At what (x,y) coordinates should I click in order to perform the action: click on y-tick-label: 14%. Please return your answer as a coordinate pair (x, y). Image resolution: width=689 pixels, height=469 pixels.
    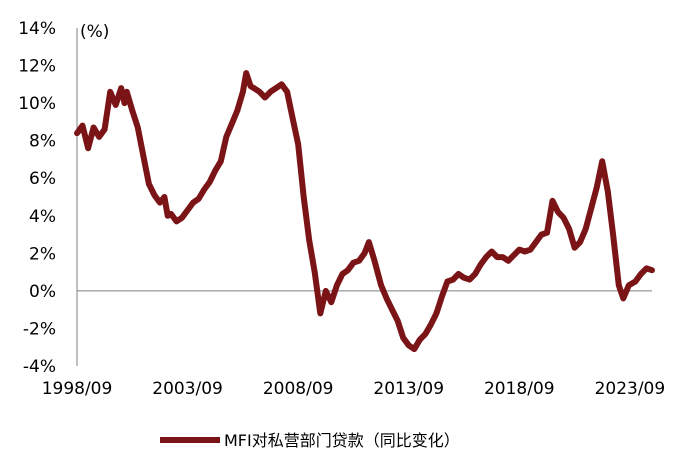
    Looking at the image, I should click on (37, 29).